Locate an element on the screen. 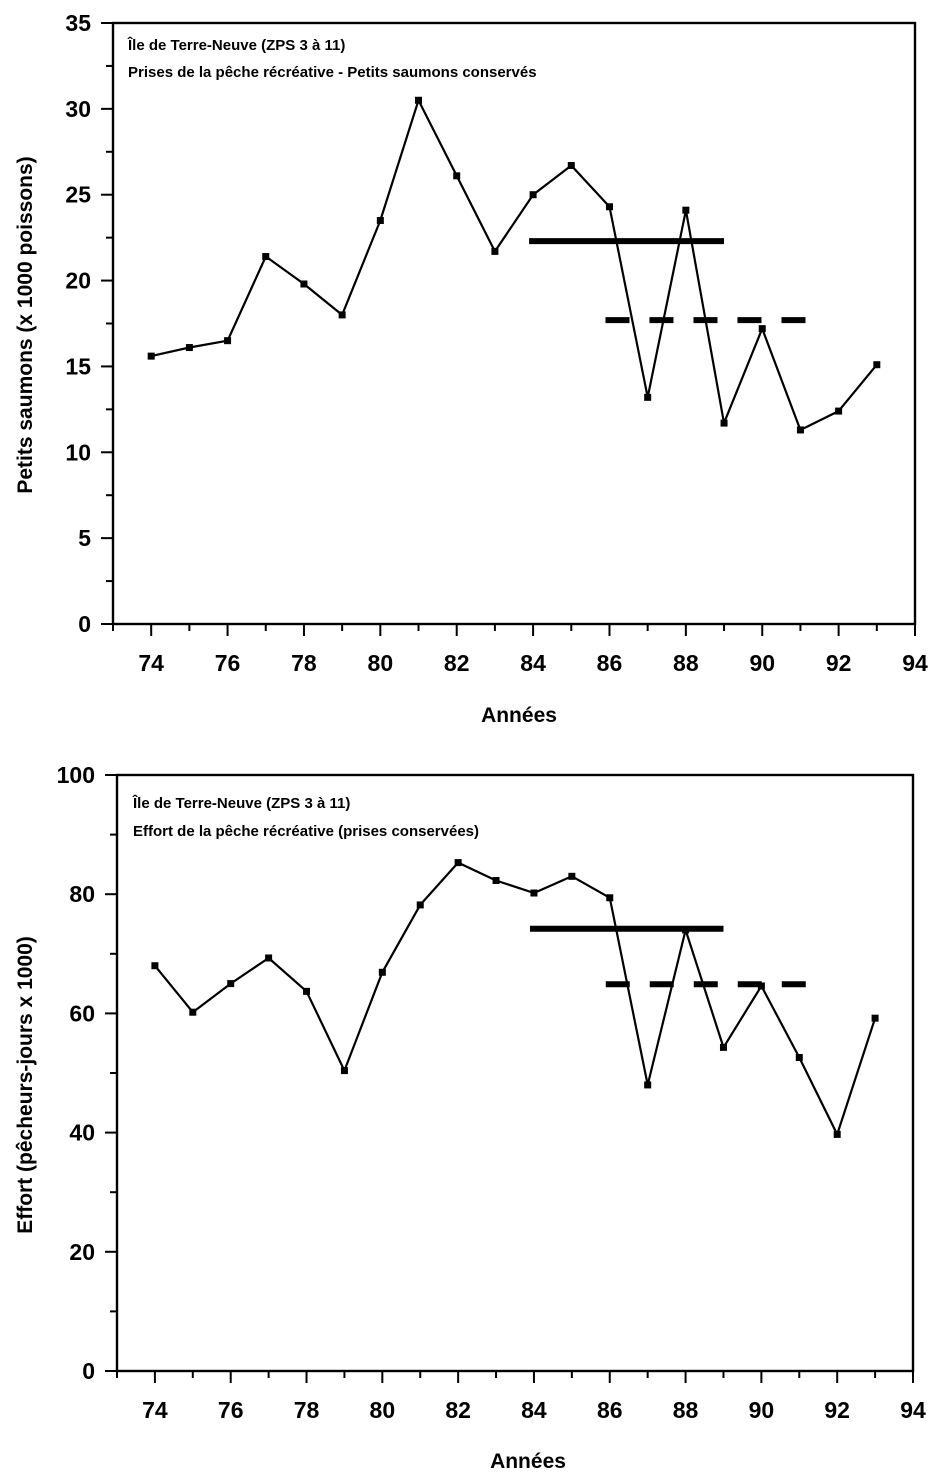  data-series is located at coordinates (514, 998).